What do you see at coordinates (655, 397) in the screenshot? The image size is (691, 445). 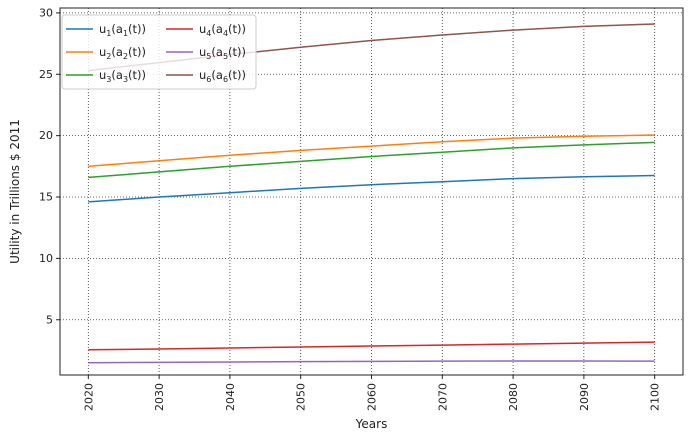 I see `x-tick-label: 2100` at bounding box center [655, 397].